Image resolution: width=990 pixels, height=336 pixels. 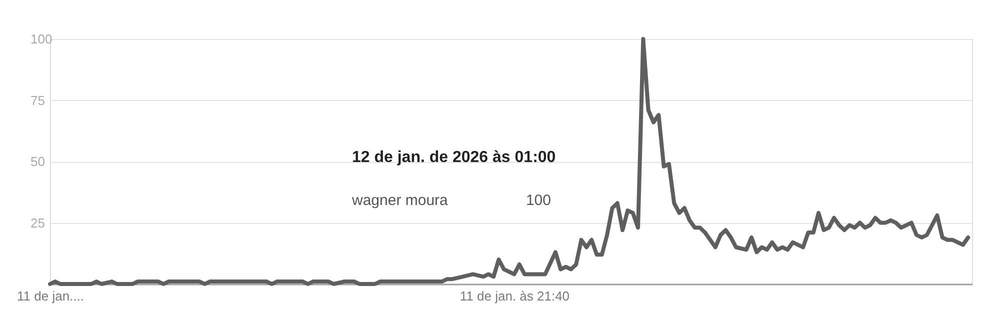 What do you see at coordinates (538, 200) in the screenshot?
I see `annotation: 100` at bounding box center [538, 200].